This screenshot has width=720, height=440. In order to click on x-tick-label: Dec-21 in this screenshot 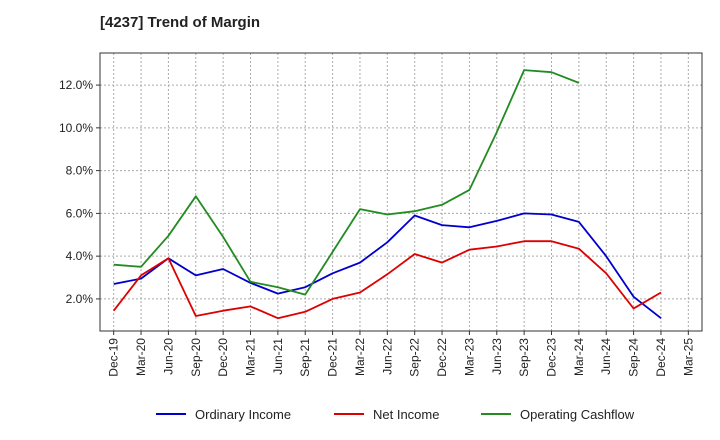, I will do `click(333, 357)`.